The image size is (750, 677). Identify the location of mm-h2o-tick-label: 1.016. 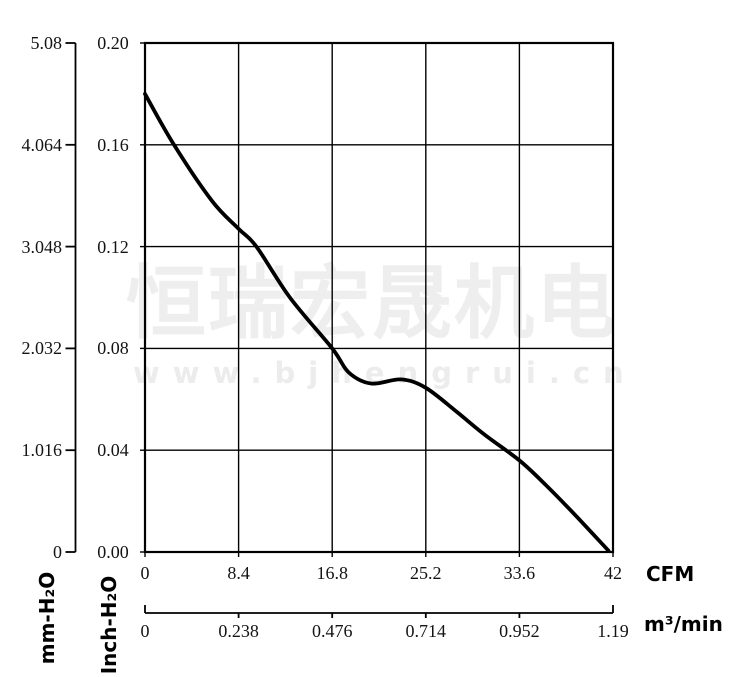
(42, 450).